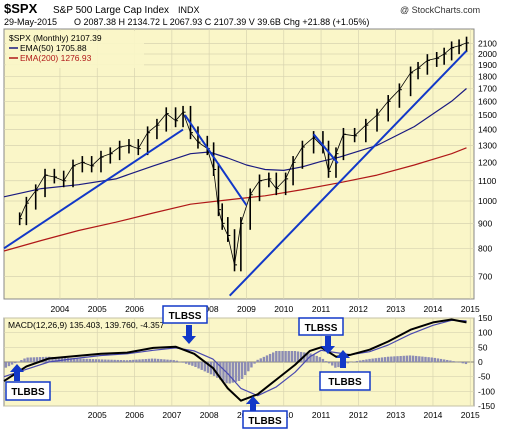 The image size is (520, 429). Describe the element at coordinates (321, 309) in the screenshot. I see `price-x-tick-label: 2011` at that location.